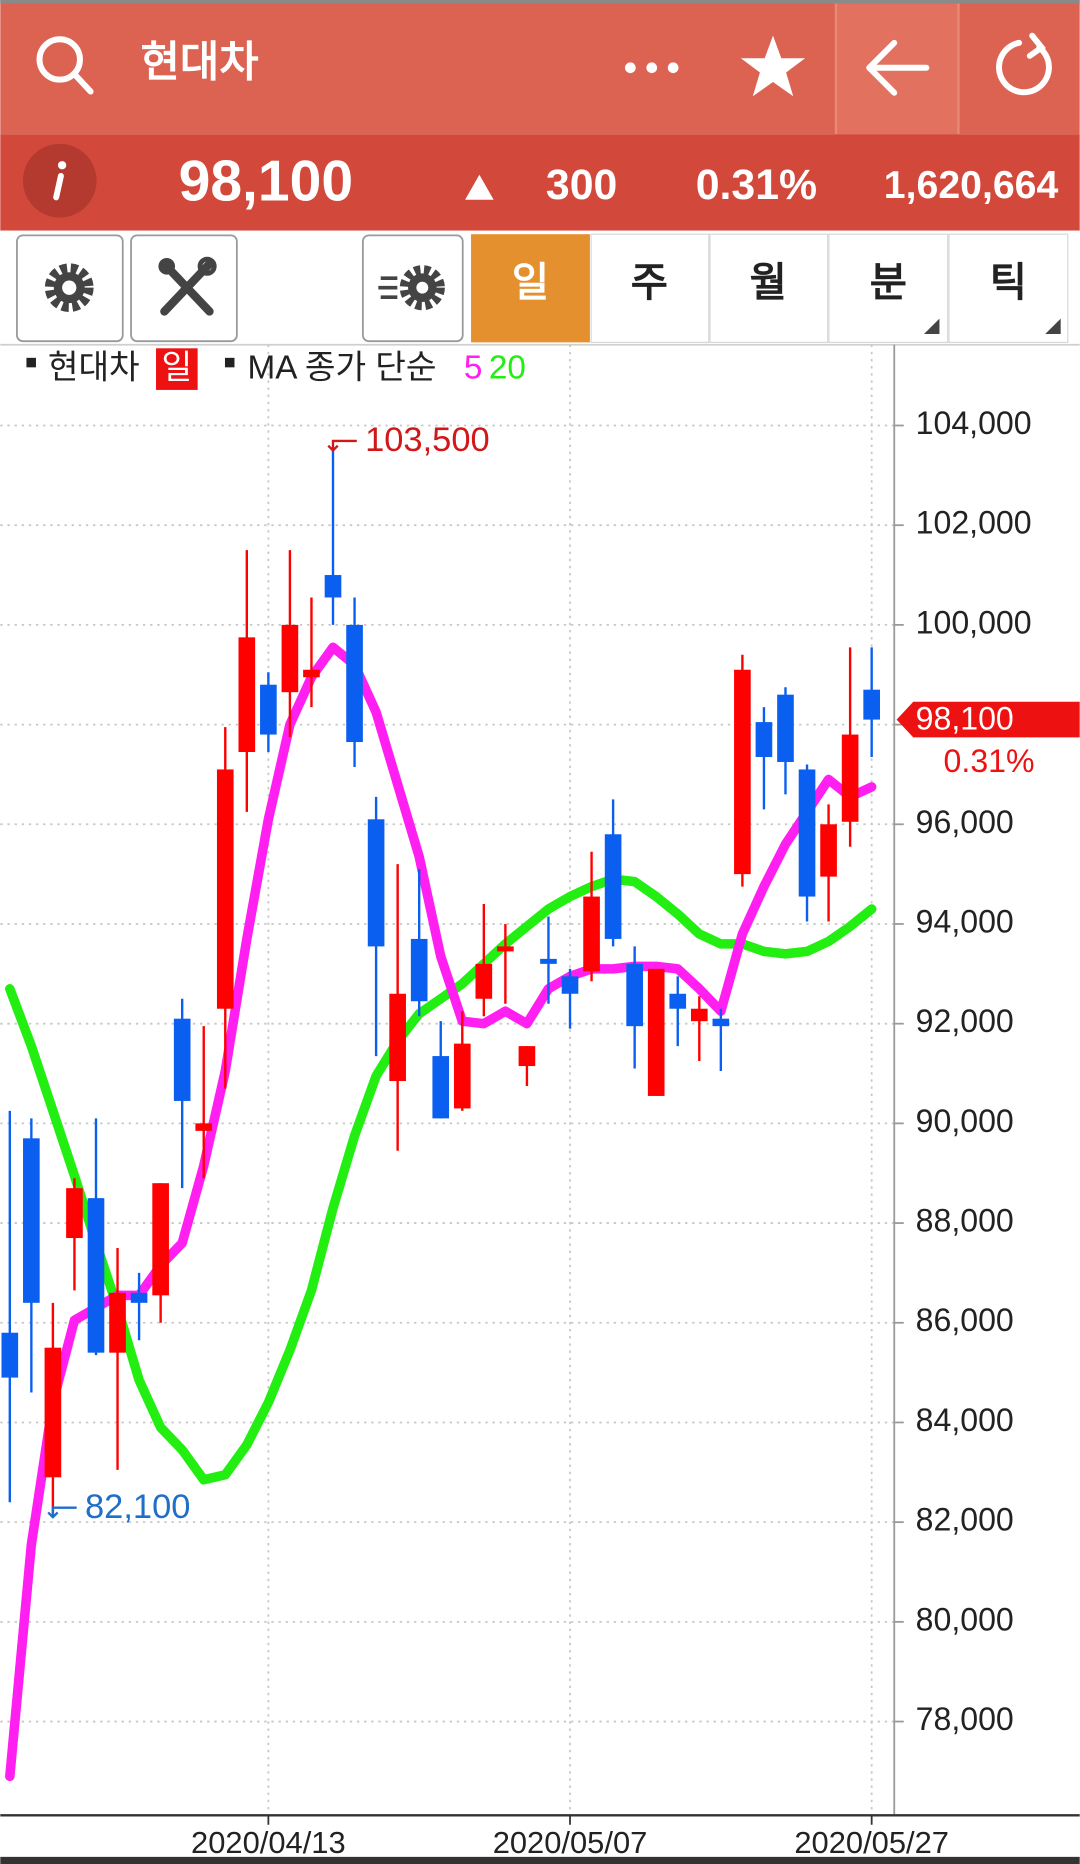  Describe the element at coordinates (898, 67) in the screenshot. I see `back-icon` at that location.